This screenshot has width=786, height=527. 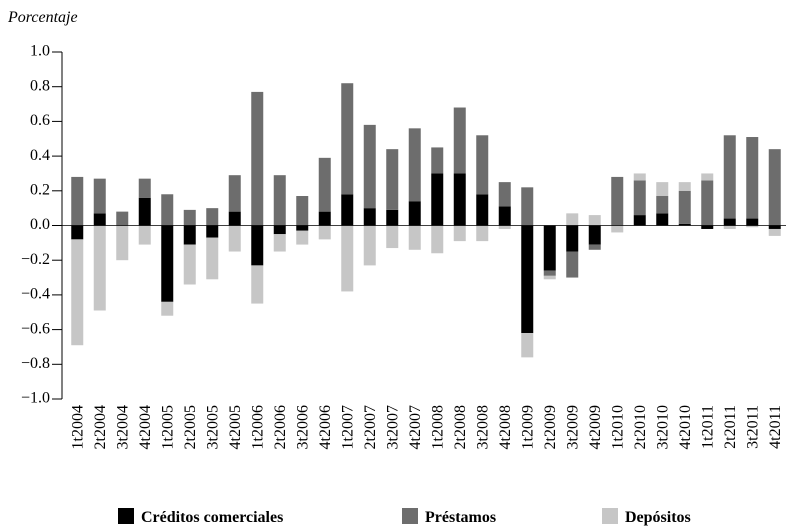 What do you see at coordinates (550, 427) in the screenshot?
I see `x-tick-label: 2t2009` at bounding box center [550, 427].